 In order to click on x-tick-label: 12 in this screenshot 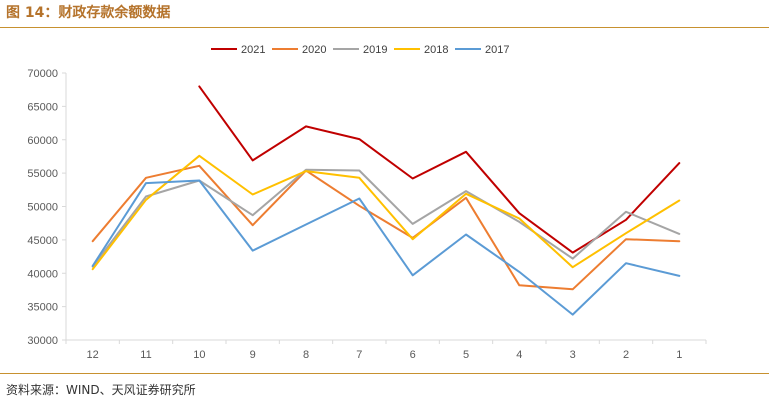, I will do `click(93, 355)`.